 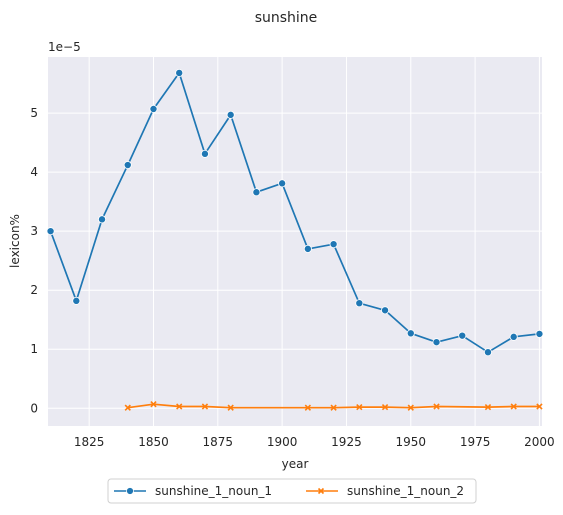 I want to click on x-axis-label: year, so click(x=295, y=464).